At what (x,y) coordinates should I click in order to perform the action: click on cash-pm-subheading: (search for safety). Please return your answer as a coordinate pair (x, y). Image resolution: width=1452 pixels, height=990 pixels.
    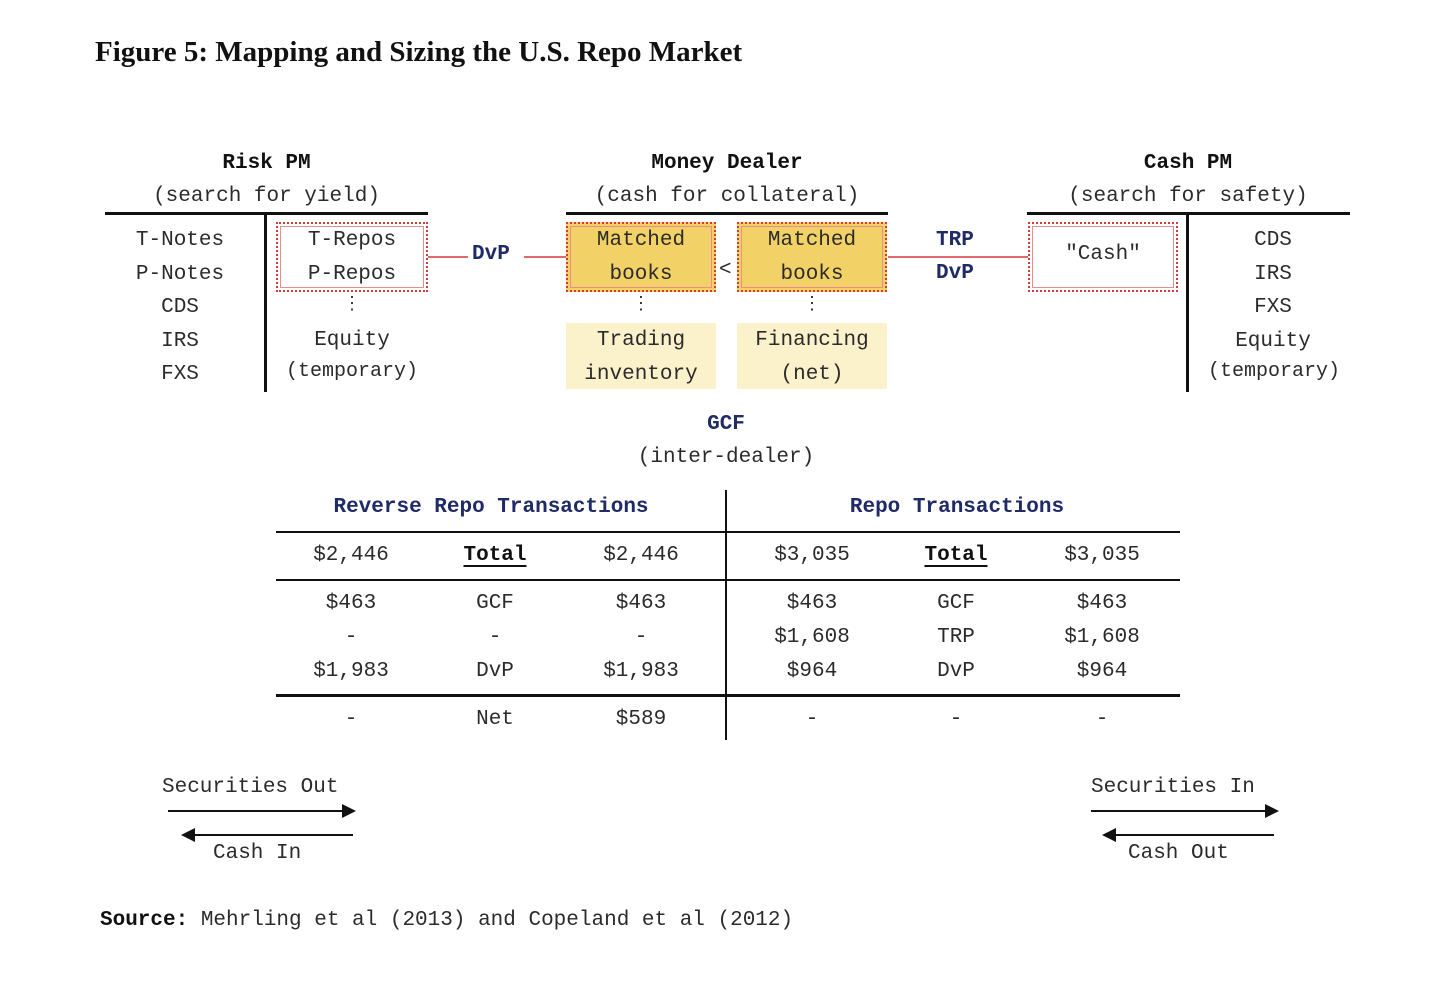
    Looking at the image, I should click on (1188, 196).